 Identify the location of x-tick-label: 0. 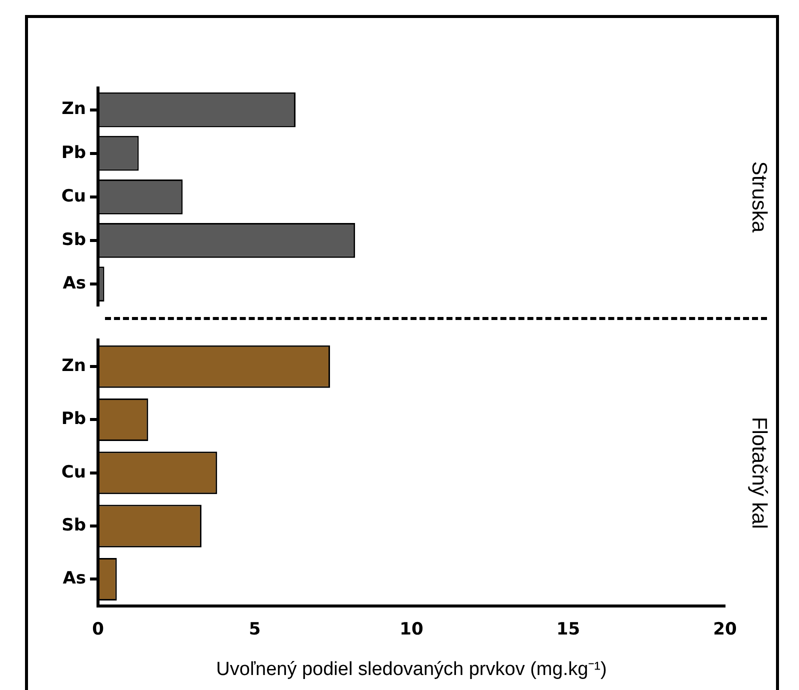
(98, 629).